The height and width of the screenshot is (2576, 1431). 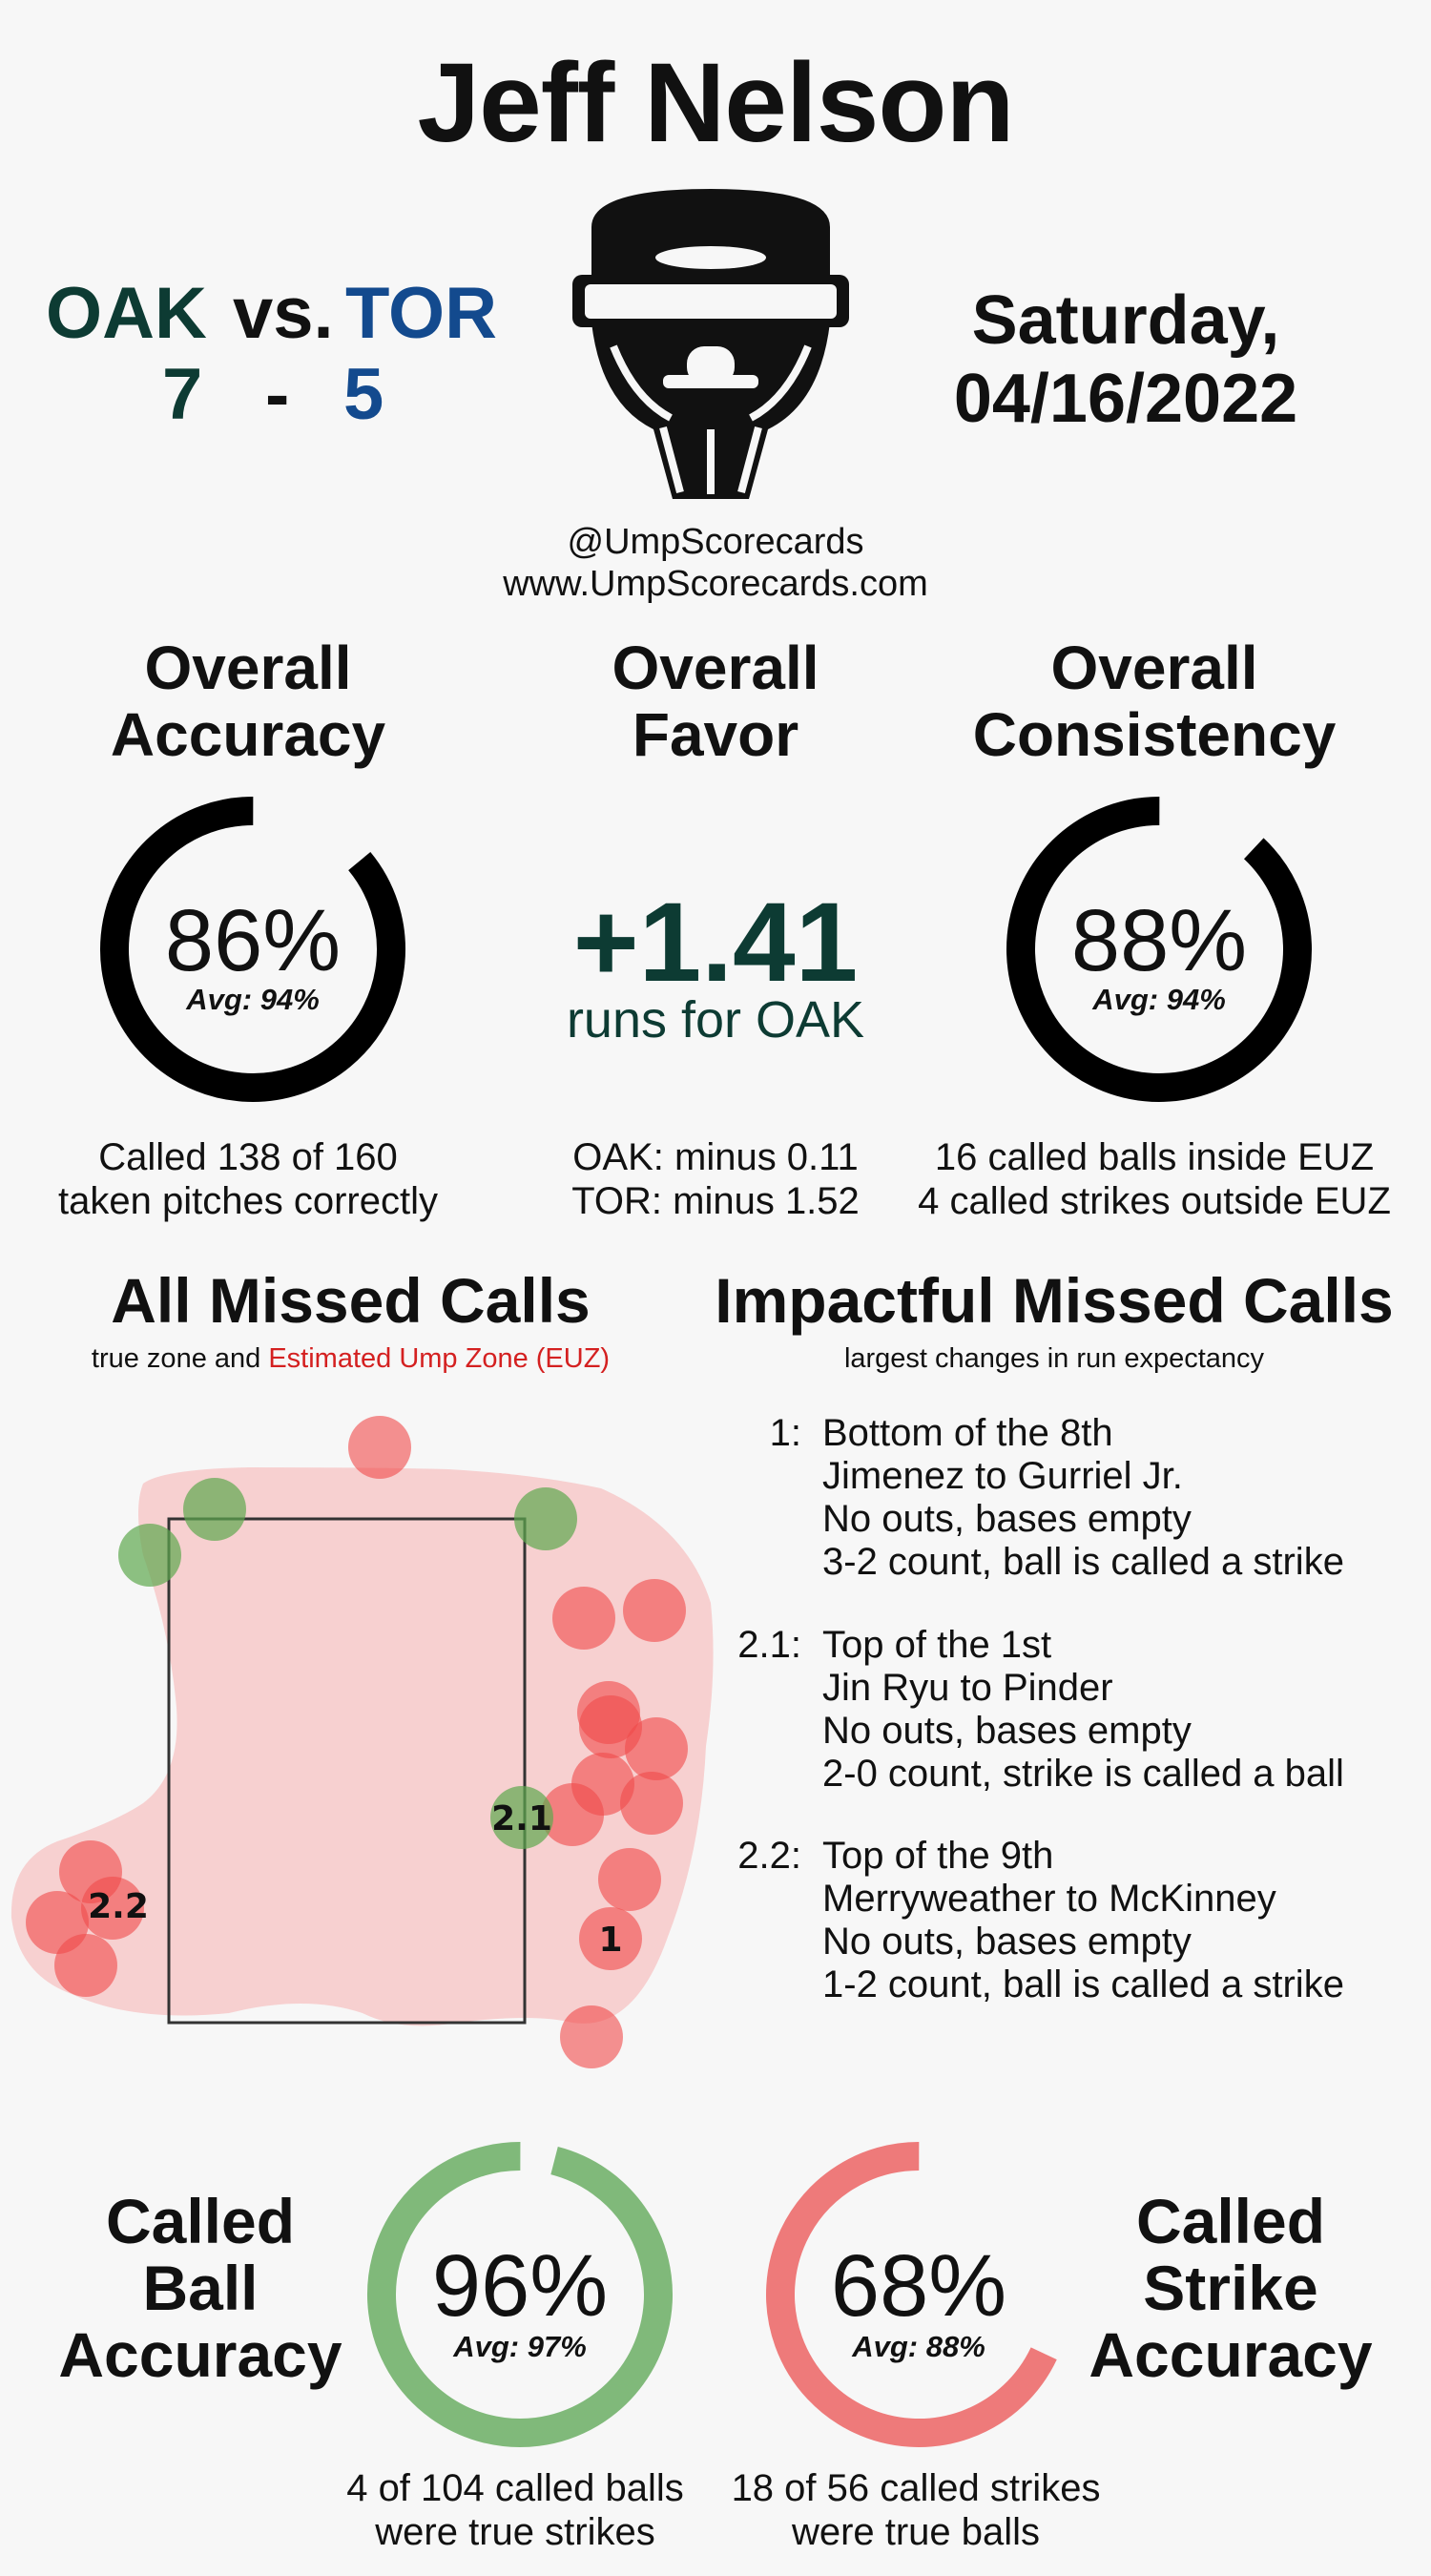 What do you see at coordinates (1159, 940) in the screenshot?
I see `consistency-value: 88%` at bounding box center [1159, 940].